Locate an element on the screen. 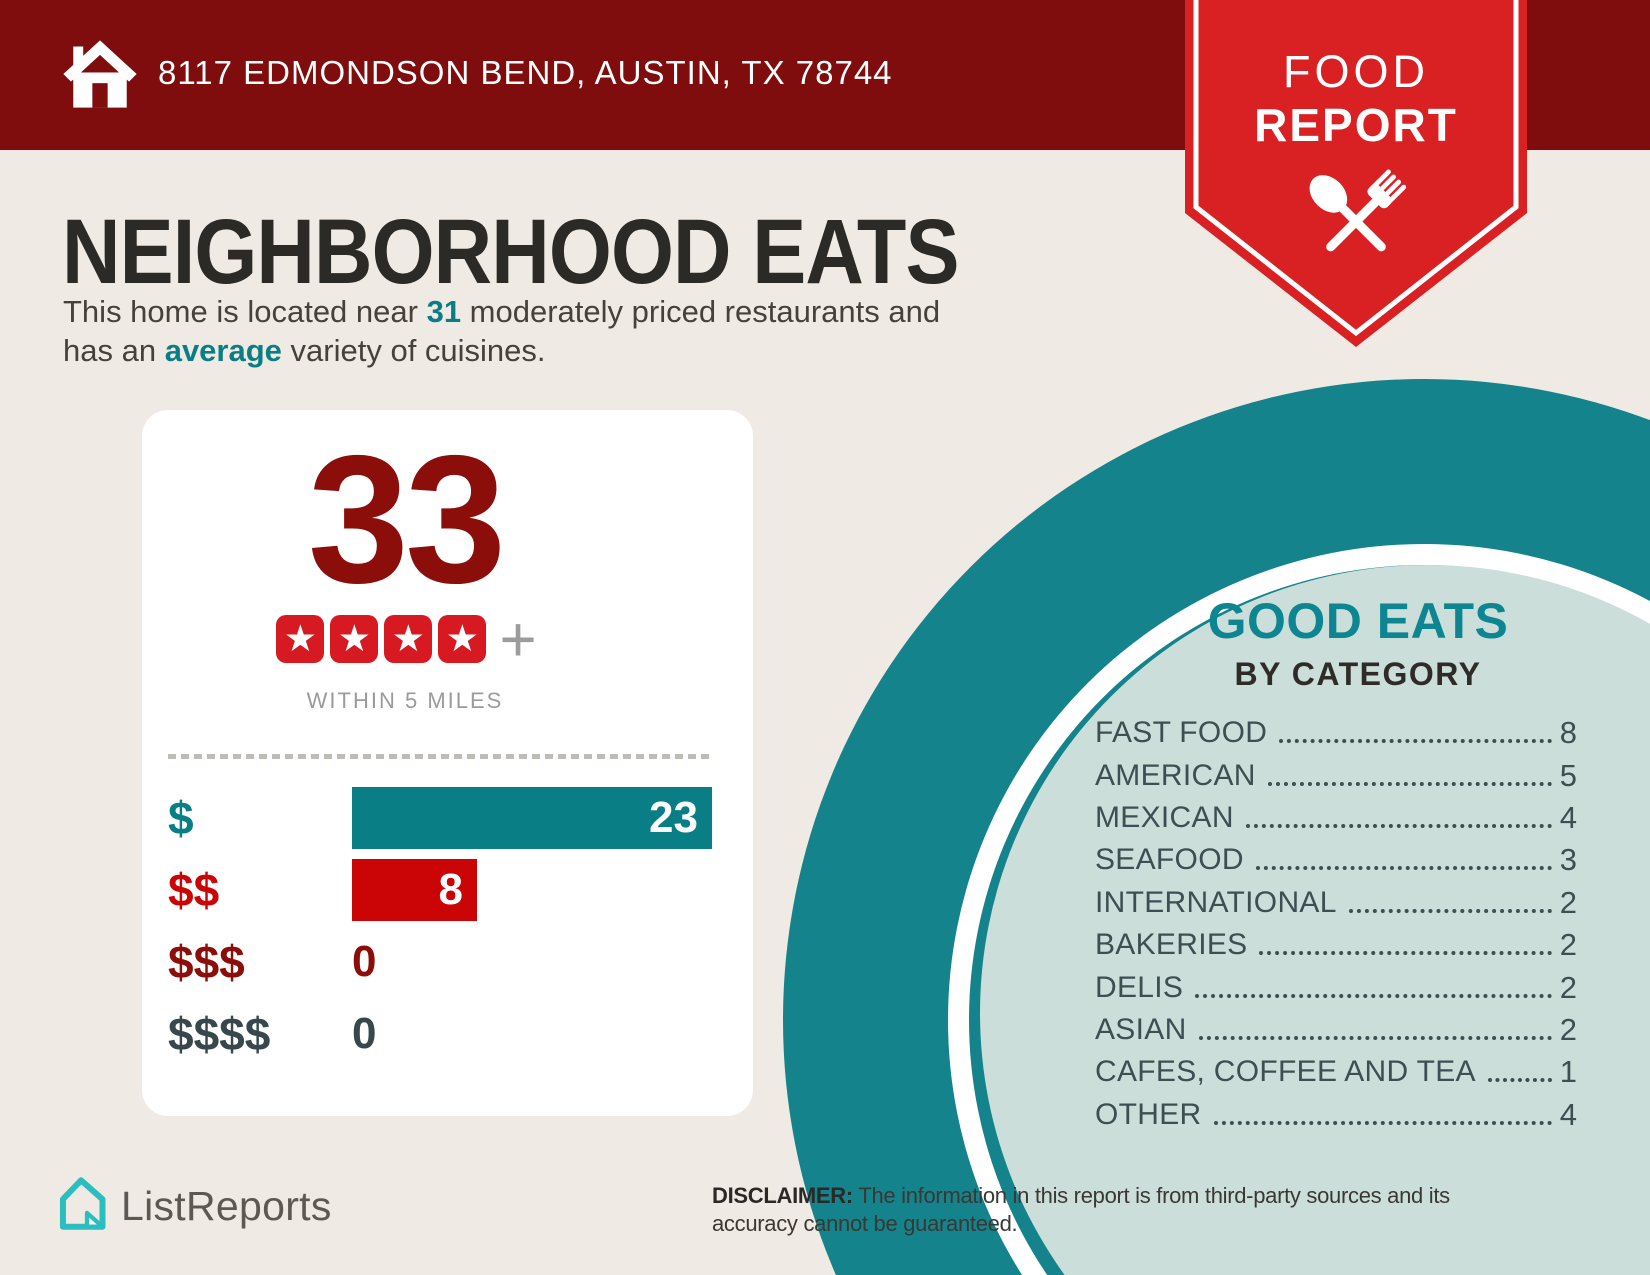 This screenshot has width=1650, height=1275. list-item: INTERNATIONAL 2 is located at coordinates (1336, 903).